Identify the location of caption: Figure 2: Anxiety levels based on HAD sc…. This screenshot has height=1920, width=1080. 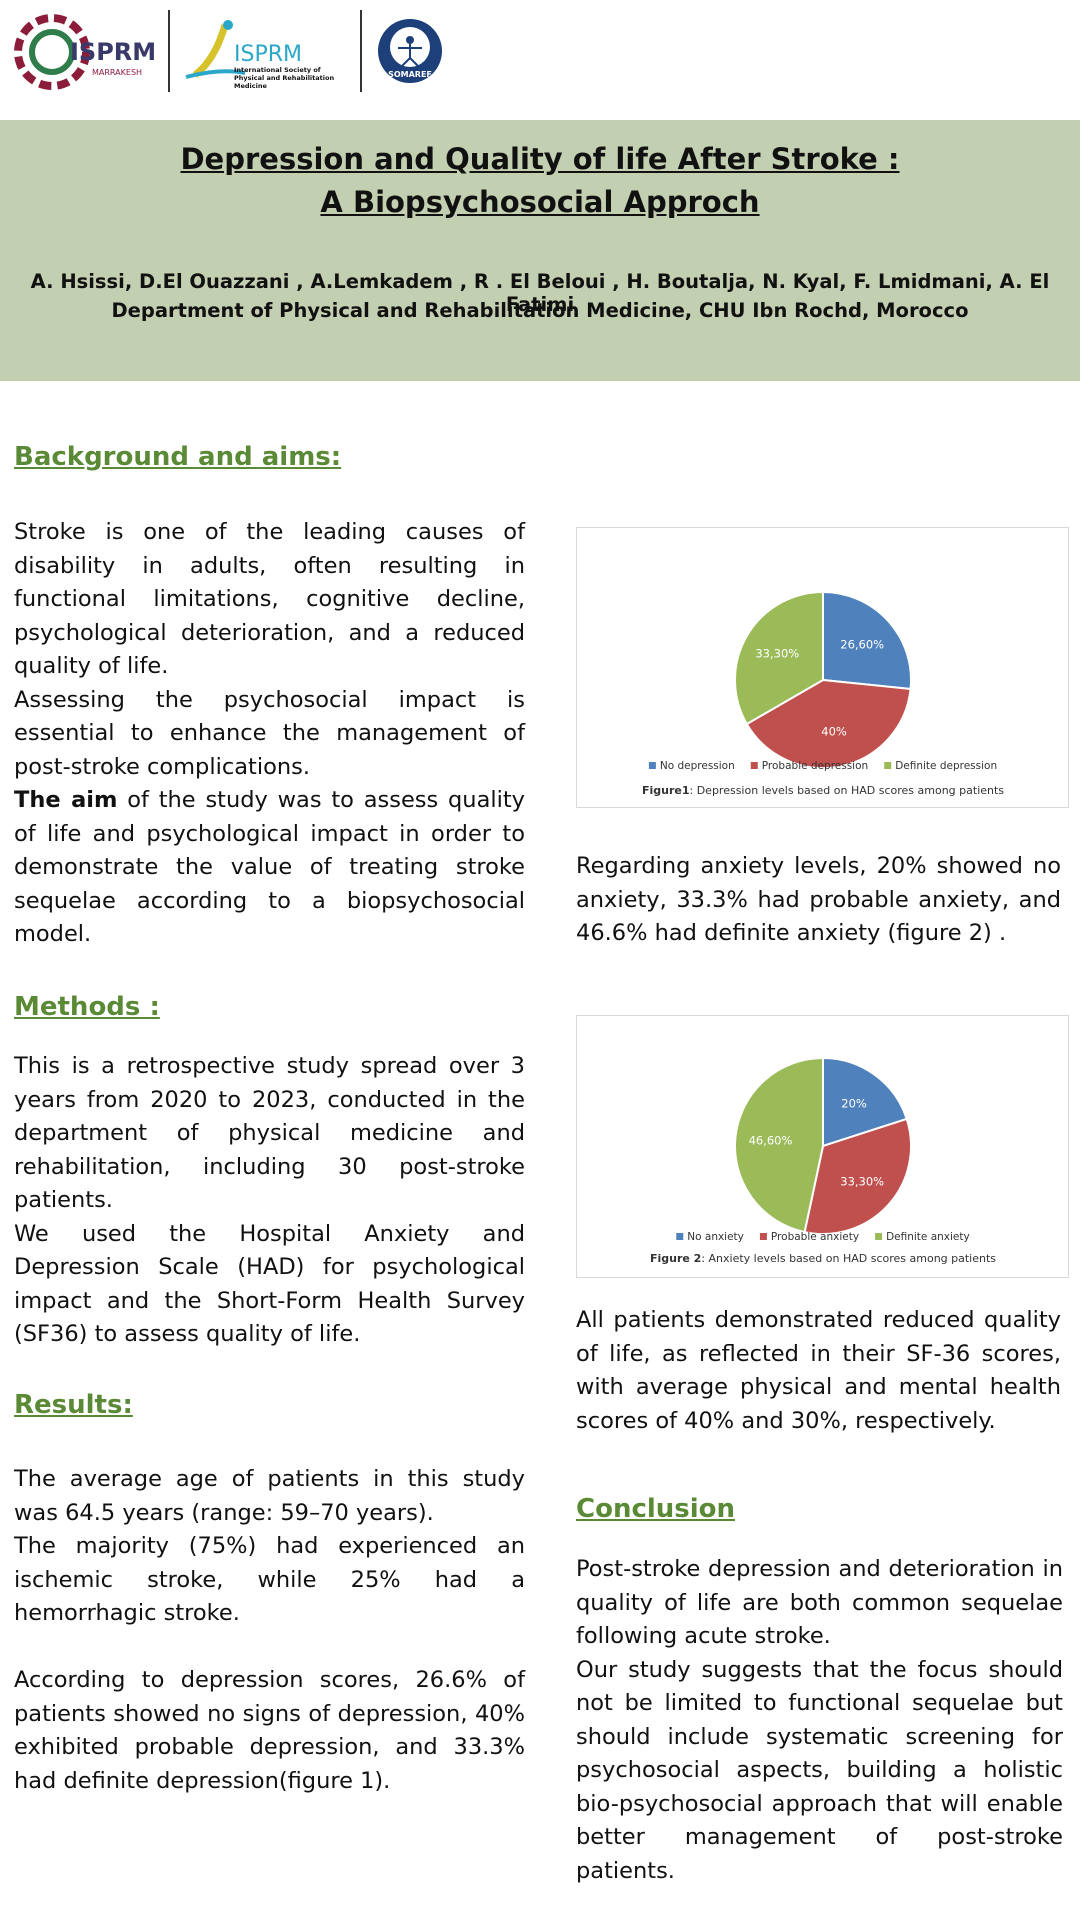
(823, 1258).